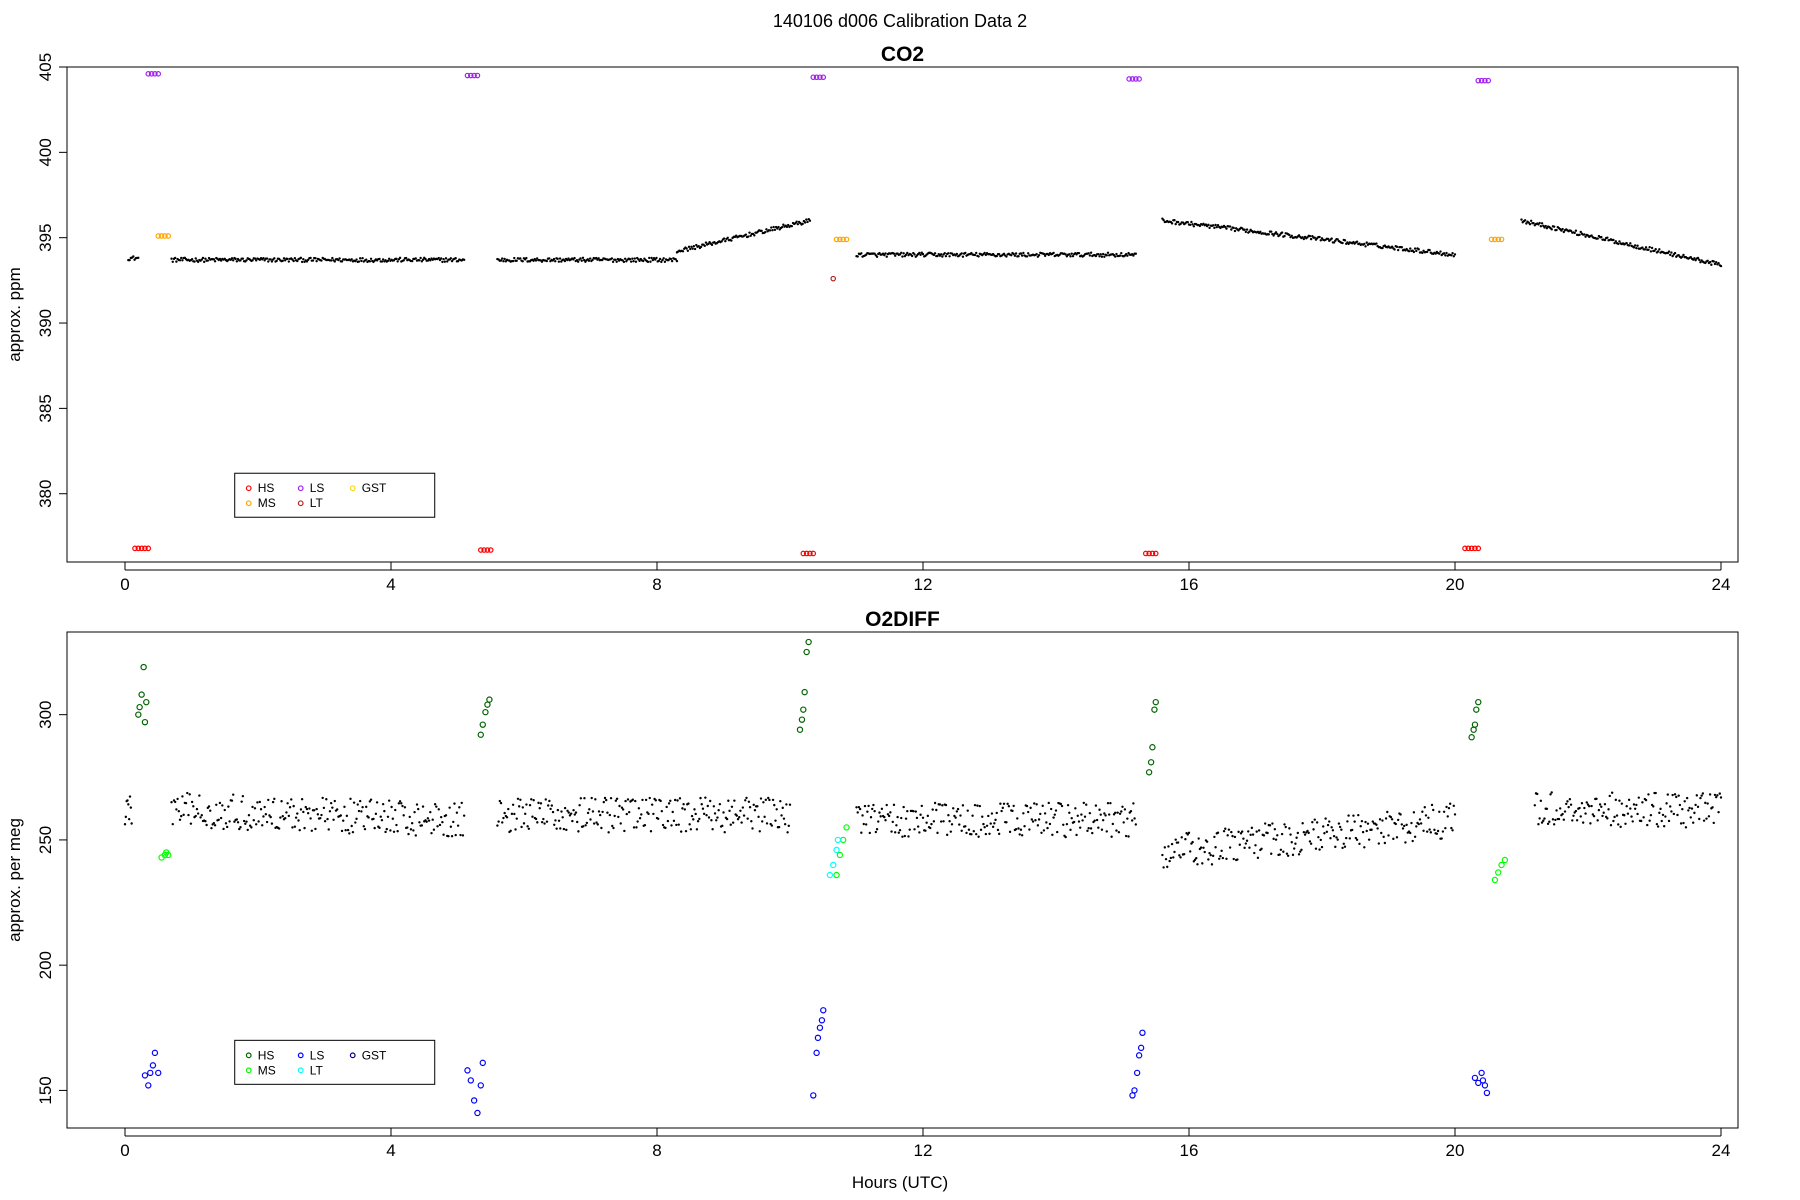 This screenshot has height=1200, width=1800. What do you see at coordinates (317, 488) in the screenshot?
I see `legend-label-ls: LS` at bounding box center [317, 488].